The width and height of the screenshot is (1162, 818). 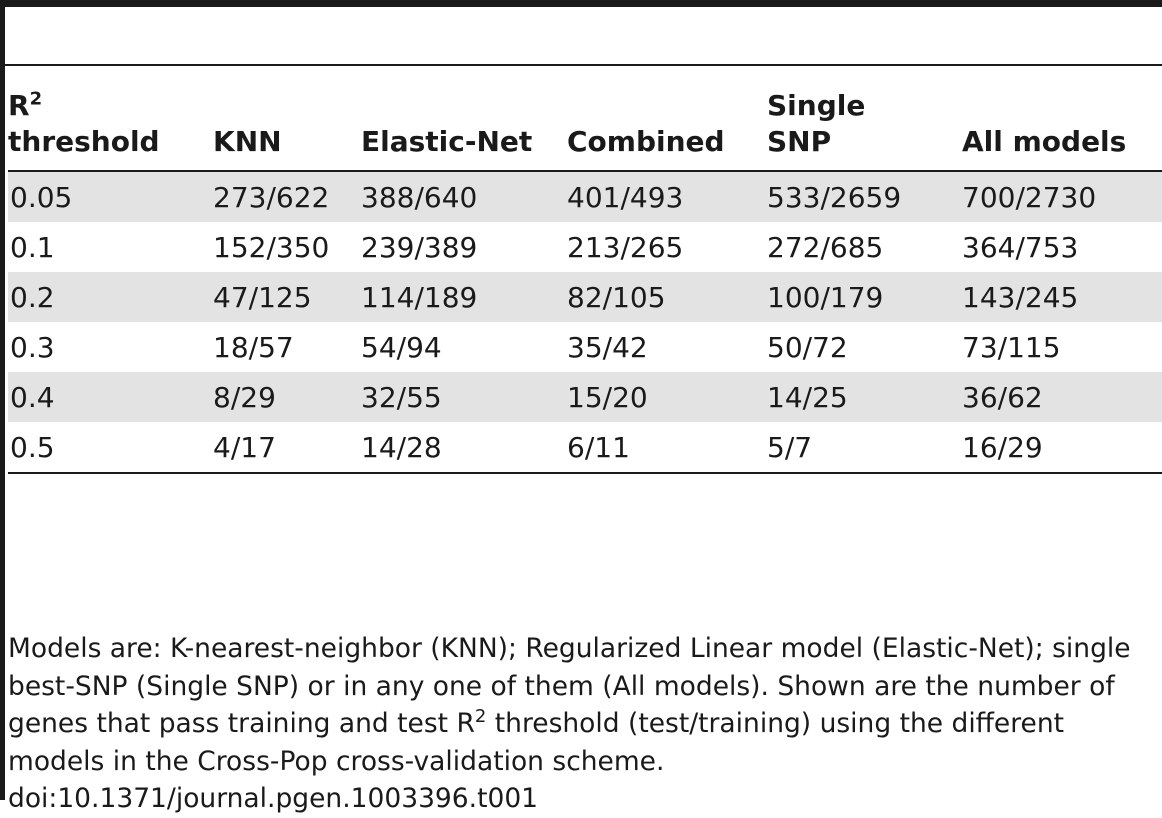 What do you see at coordinates (864, 297) in the screenshot?
I see `cell-single-snp: 100/179` at bounding box center [864, 297].